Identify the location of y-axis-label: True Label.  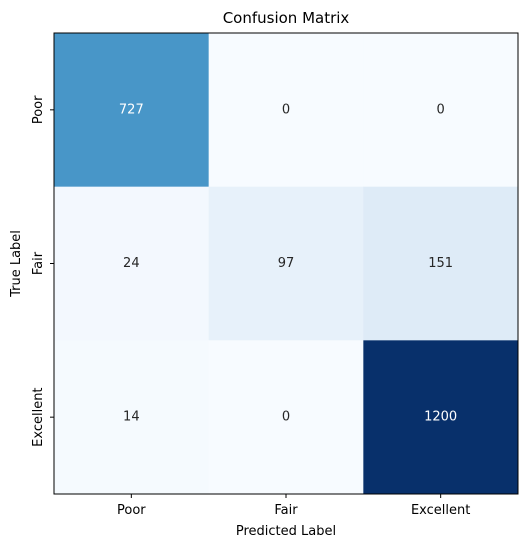
(16, 264).